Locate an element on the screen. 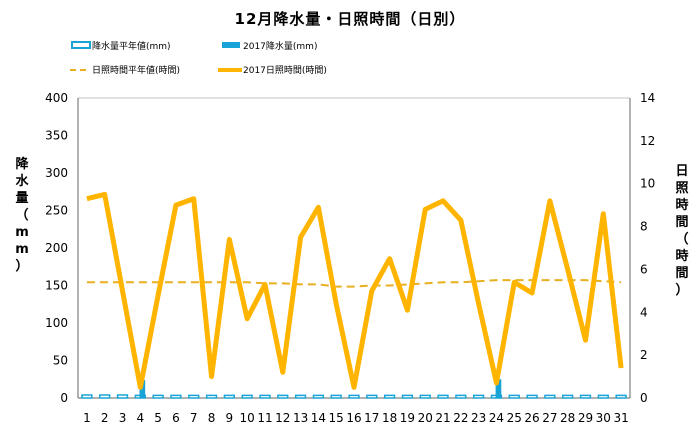 The height and width of the screenshot is (432, 700). bars-rain-normal is located at coordinates (354, 396).